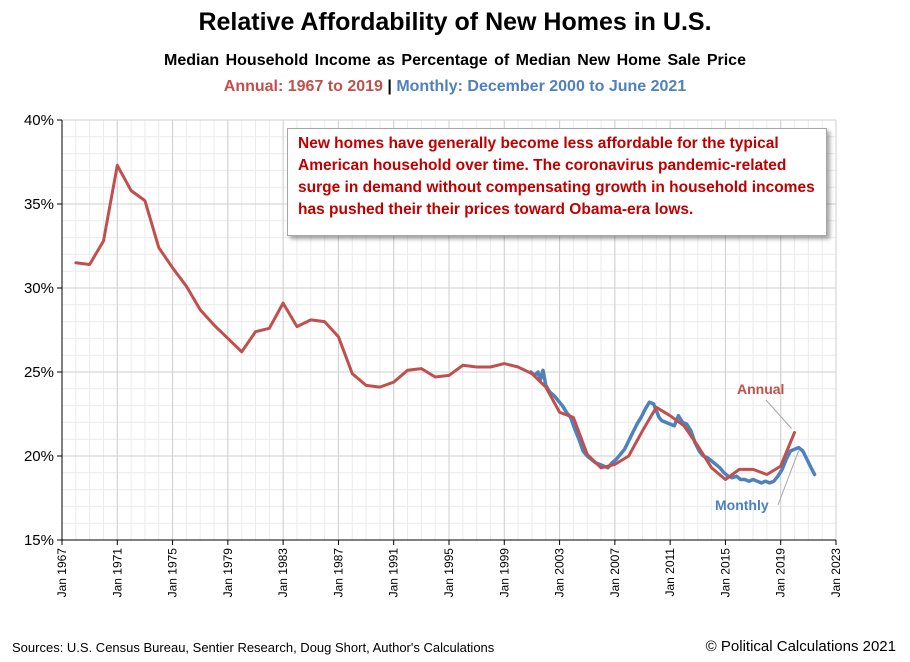  Describe the element at coordinates (283, 573) in the screenshot. I see `x-tick-label: Jan 1983` at that location.